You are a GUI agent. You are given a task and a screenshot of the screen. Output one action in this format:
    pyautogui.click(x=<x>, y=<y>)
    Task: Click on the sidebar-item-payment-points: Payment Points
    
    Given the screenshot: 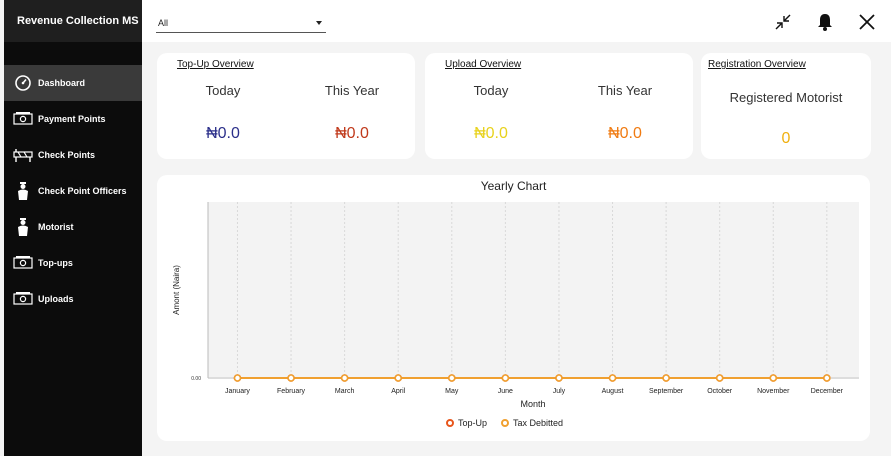 What is the action you would take?
    pyautogui.click(x=73, y=119)
    